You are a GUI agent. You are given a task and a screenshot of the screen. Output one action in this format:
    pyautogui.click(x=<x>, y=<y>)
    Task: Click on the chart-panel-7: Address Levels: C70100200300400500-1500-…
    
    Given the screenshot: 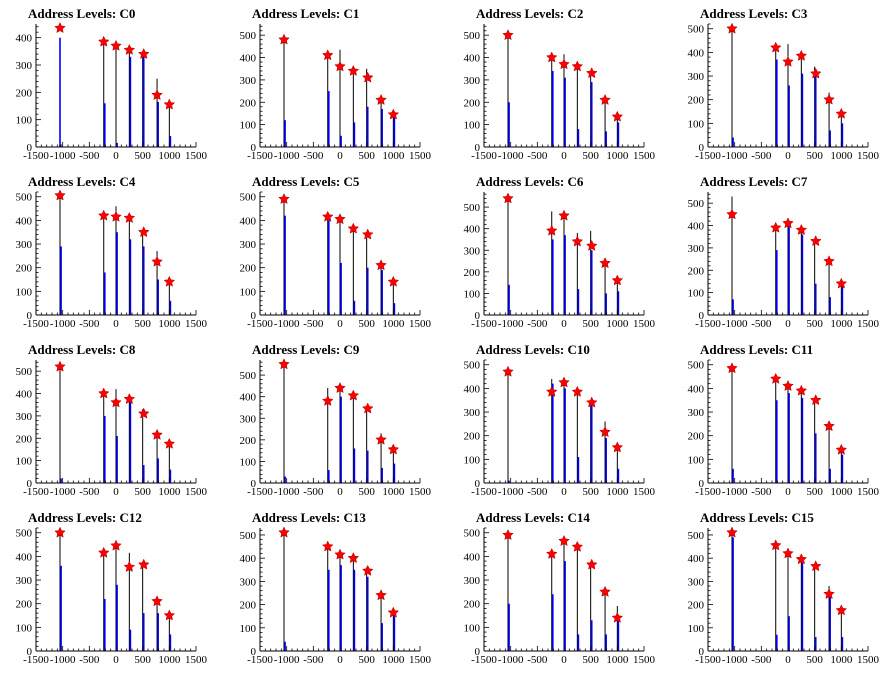 What is the action you would take?
    pyautogui.click(x=784, y=252)
    